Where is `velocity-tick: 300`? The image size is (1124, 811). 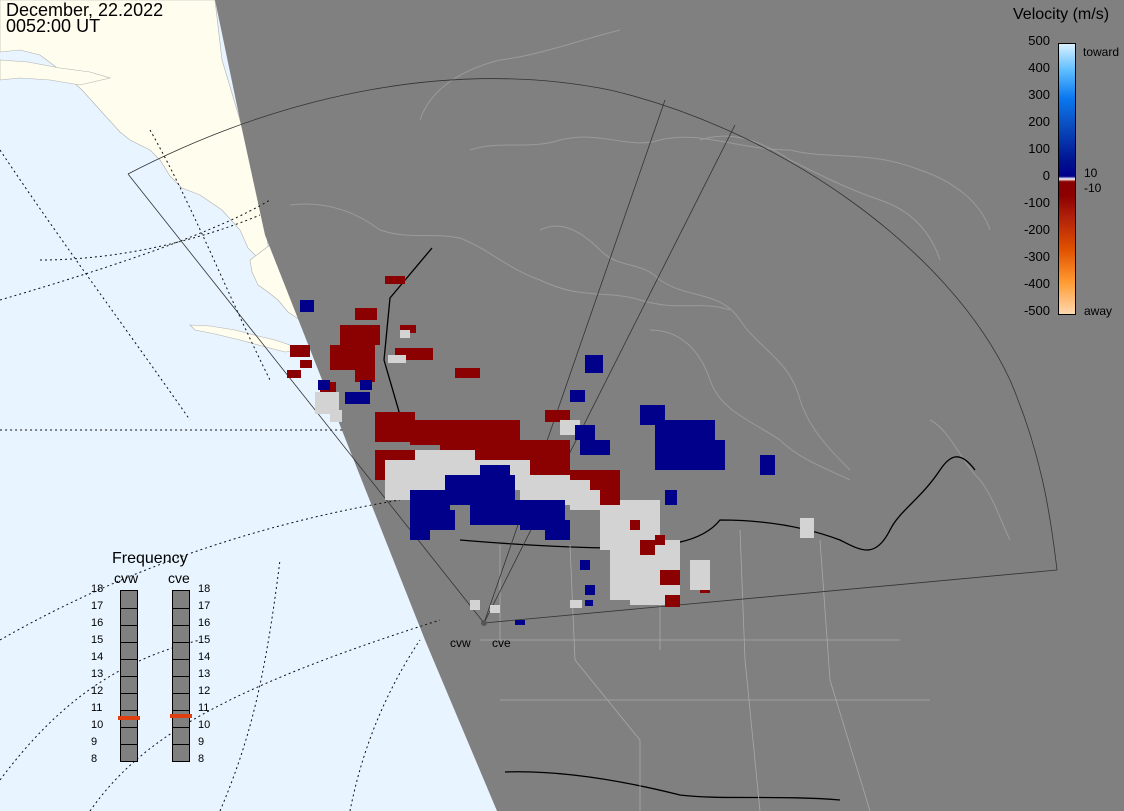
velocity-tick: 300 is located at coordinates (1039, 94).